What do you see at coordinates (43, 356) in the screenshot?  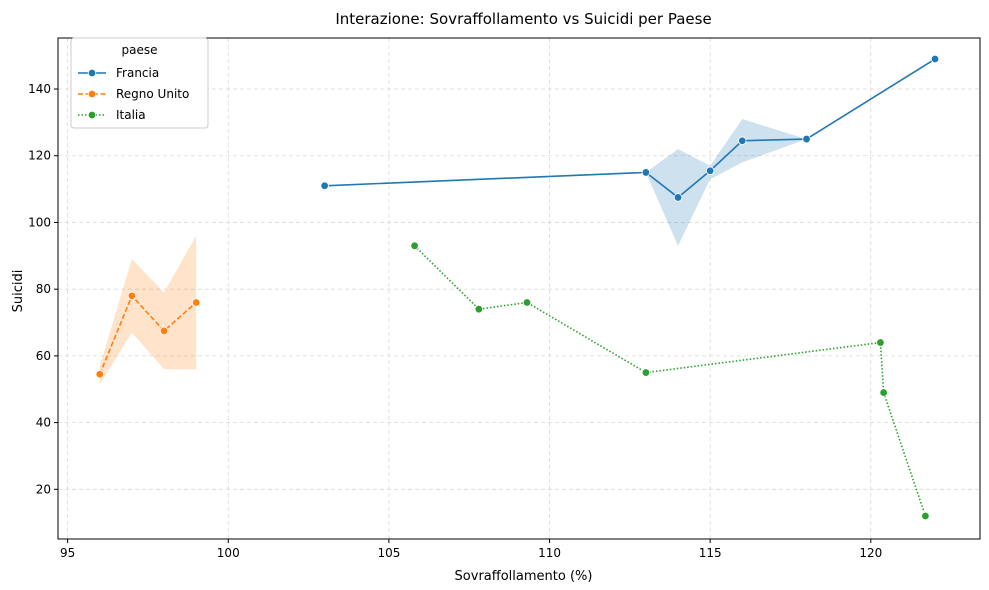 I see `y-tick-label: 60` at bounding box center [43, 356].